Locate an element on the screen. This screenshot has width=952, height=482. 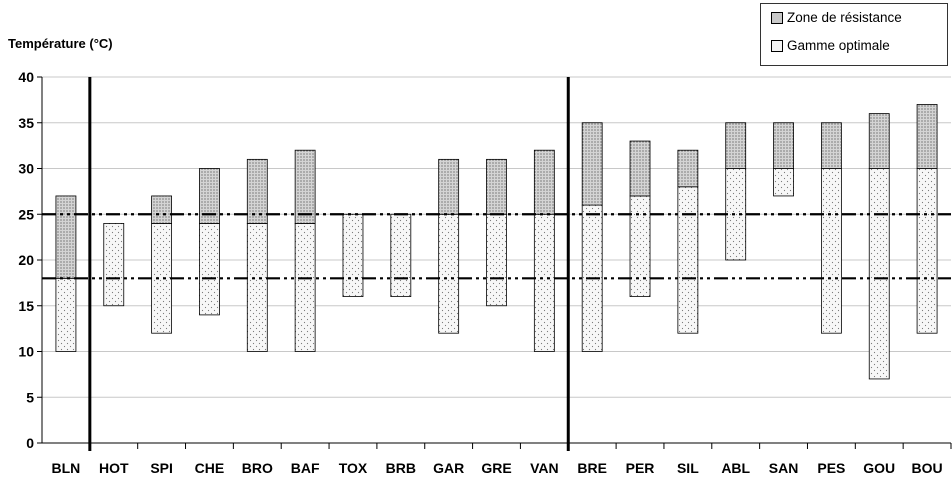
bar-resistance-bre is located at coordinates (592, 164).